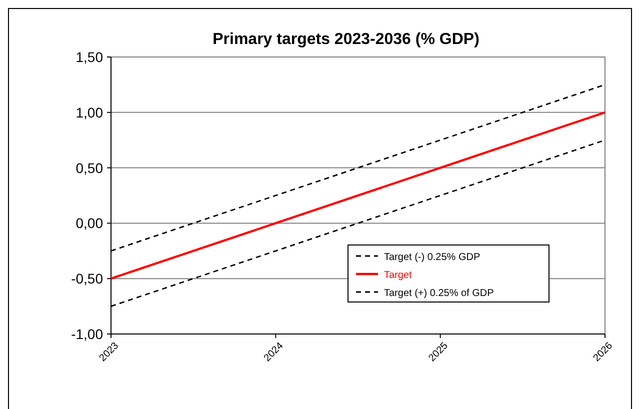 The width and height of the screenshot is (643, 409). What do you see at coordinates (87, 278) in the screenshot?
I see `y-tick-label: -0,50` at bounding box center [87, 278].